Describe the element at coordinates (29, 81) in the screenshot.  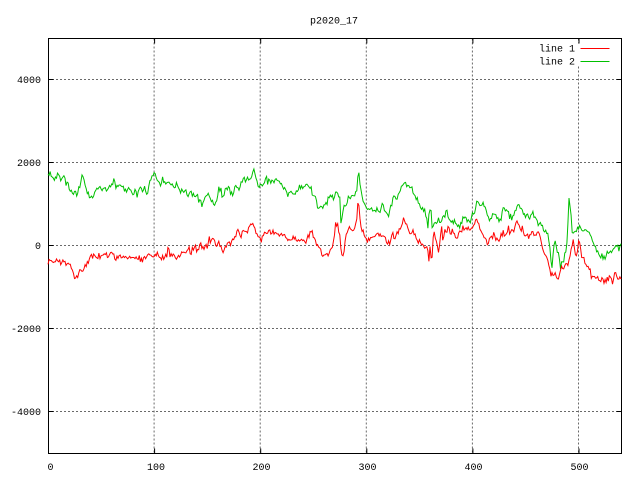
I see `svg-text: 4000` at that location.